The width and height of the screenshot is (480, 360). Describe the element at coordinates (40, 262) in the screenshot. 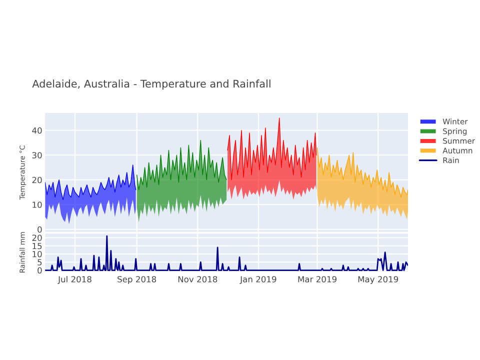

I see `y-tick-label: 5` at that location.